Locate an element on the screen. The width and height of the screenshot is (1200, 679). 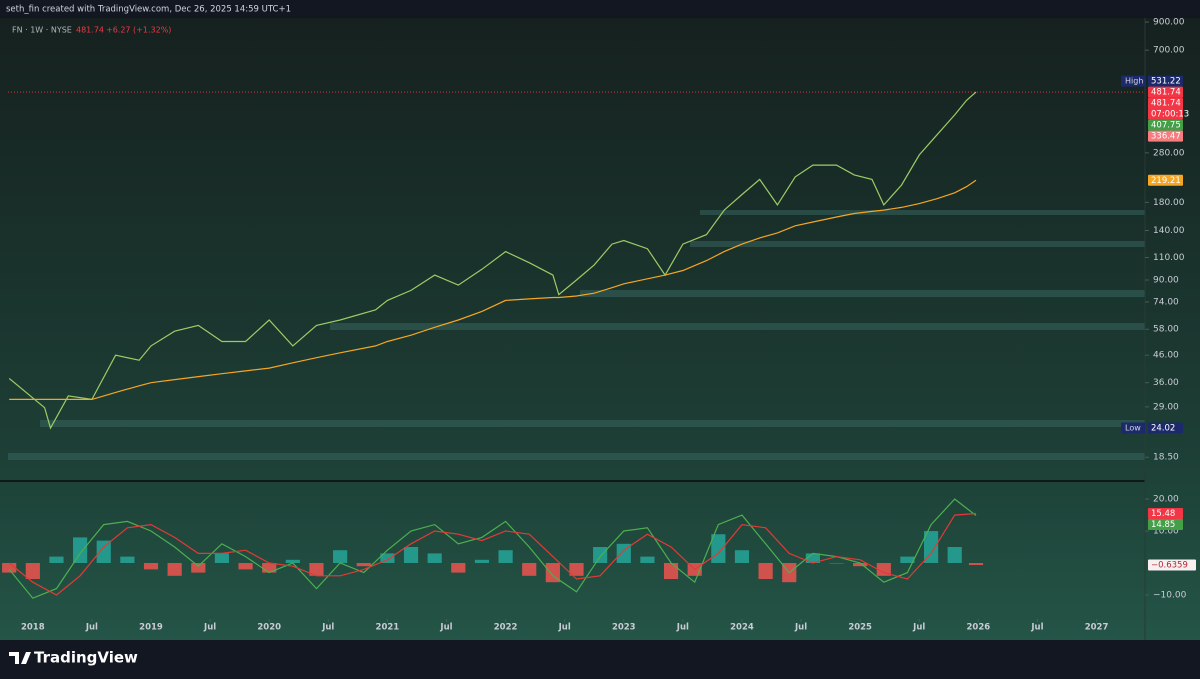
price-label: 336.47 is located at coordinates (1165, 136).